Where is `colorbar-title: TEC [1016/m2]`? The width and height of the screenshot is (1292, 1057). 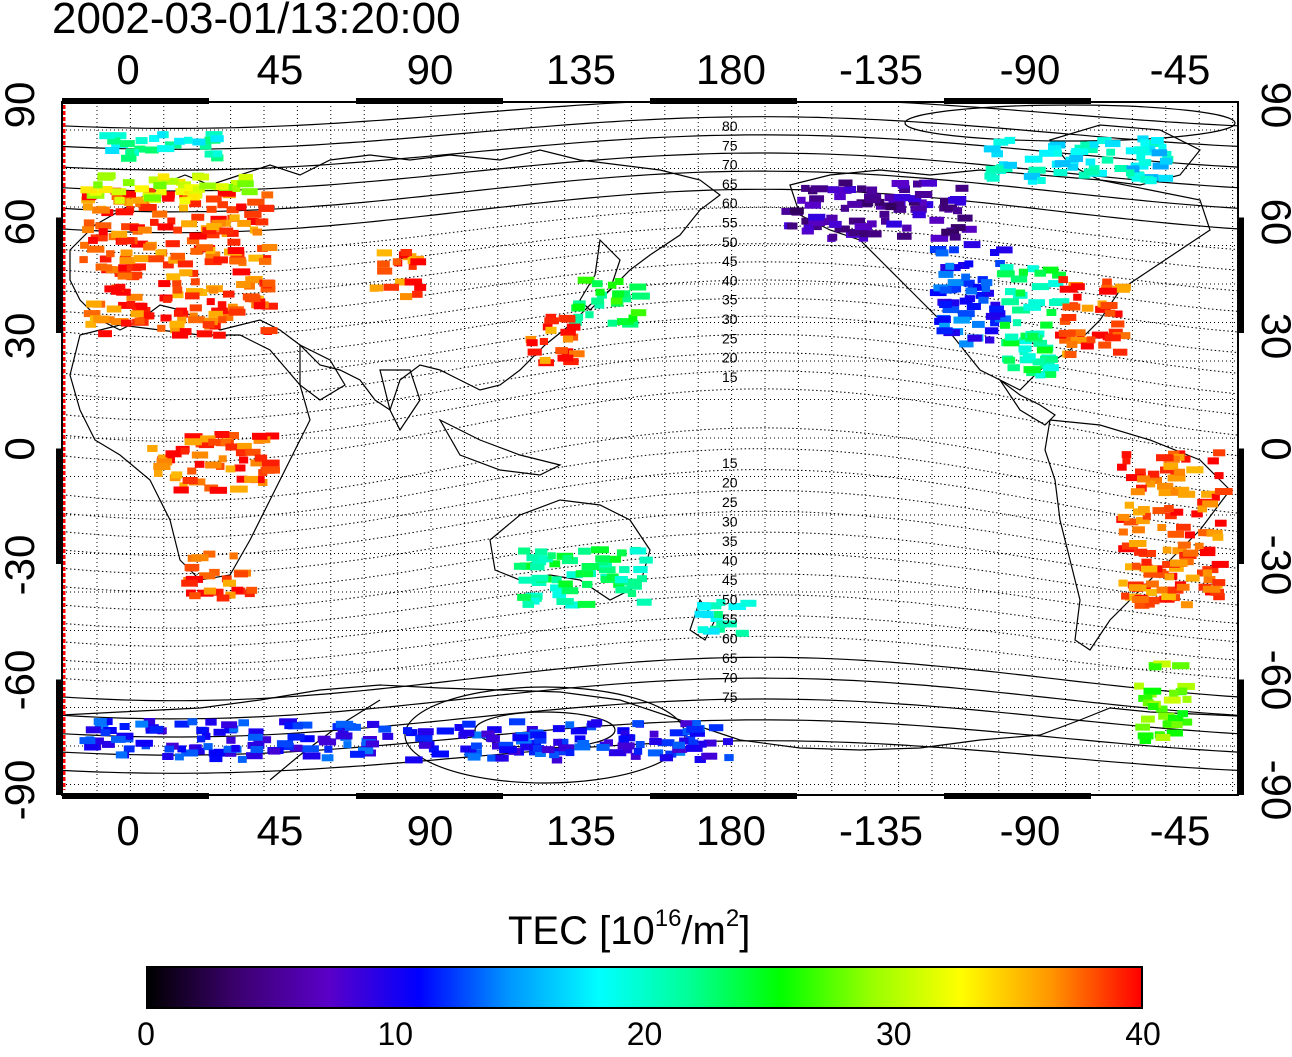
colorbar-title: TEC [1016/m2] is located at coordinates (629, 929).